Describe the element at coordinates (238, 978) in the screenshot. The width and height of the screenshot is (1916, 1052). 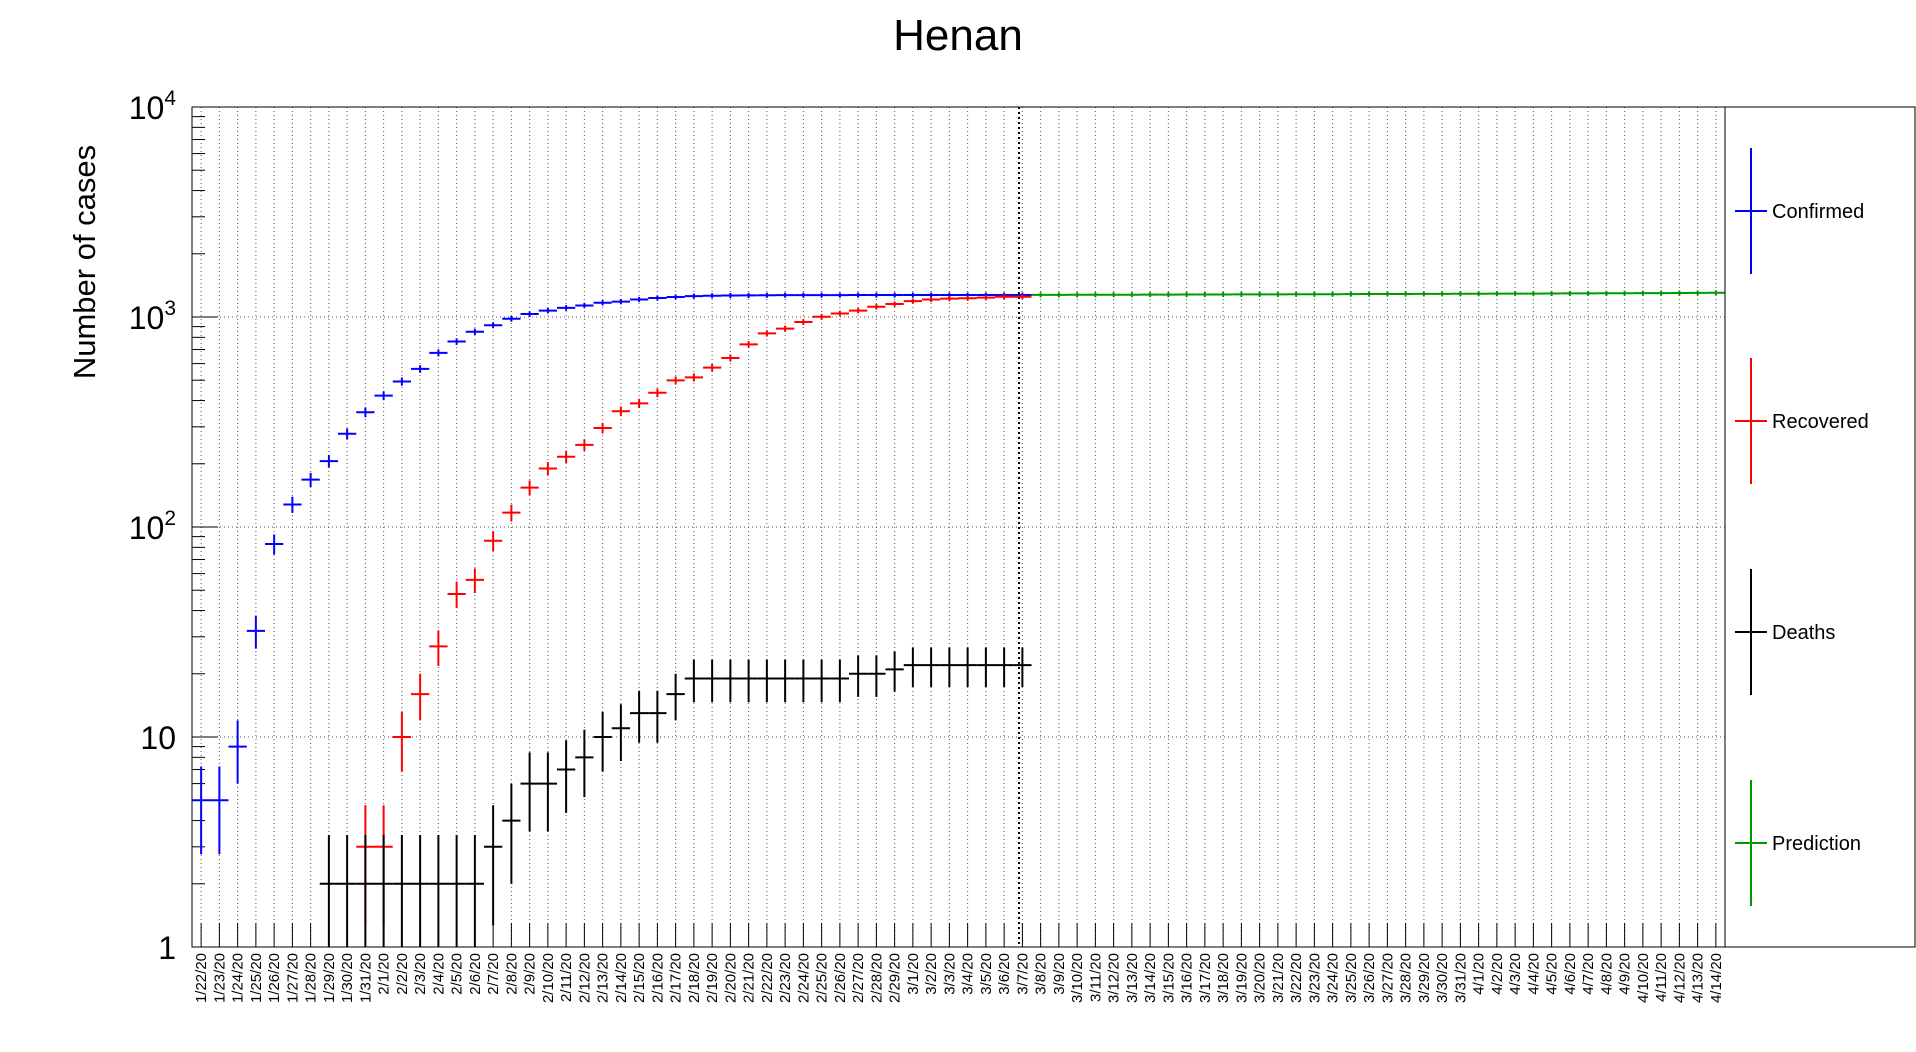
I see `x-tick-label: 1/24/20` at that location.